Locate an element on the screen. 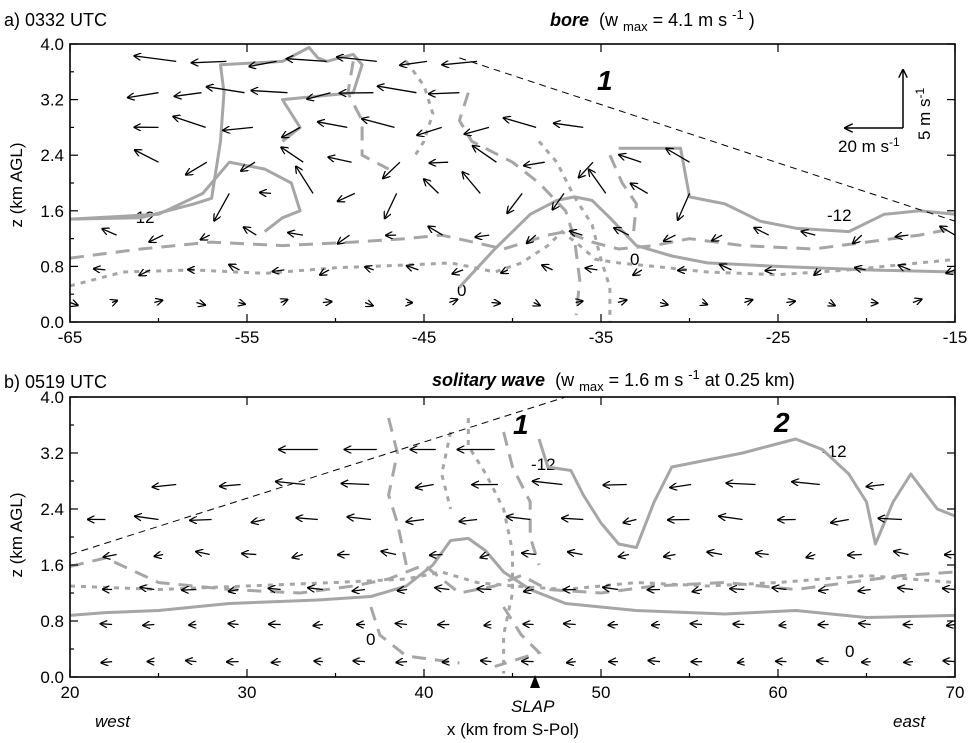  panel-a-xtick-label-5: -15 is located at coordinates (955, 337).